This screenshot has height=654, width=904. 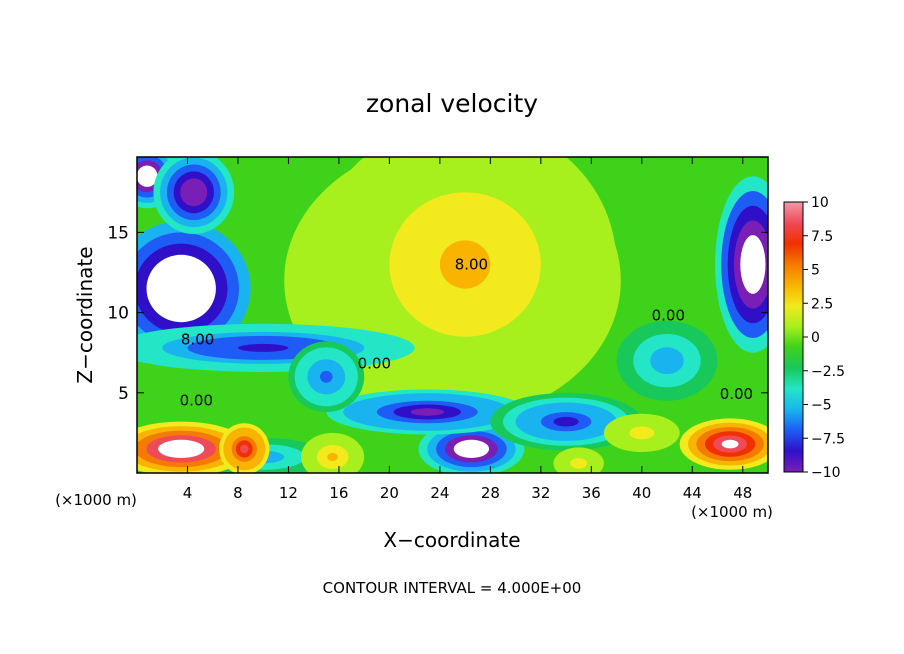 I want to click on x-tick-label: 24, so click(x=439, y=493).